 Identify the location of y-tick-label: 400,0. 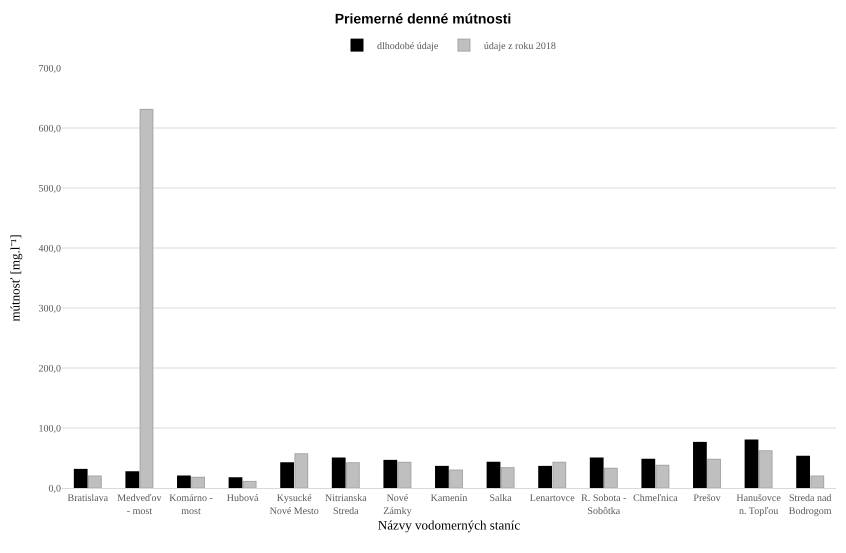
(49, 249).